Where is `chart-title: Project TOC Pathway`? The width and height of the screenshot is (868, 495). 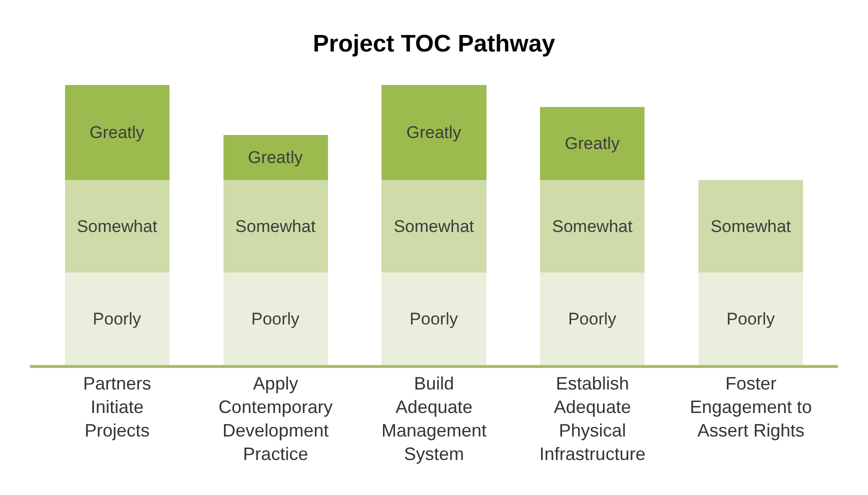
chart-title: Project TOC Pathway is located at coordinates (434, 44).